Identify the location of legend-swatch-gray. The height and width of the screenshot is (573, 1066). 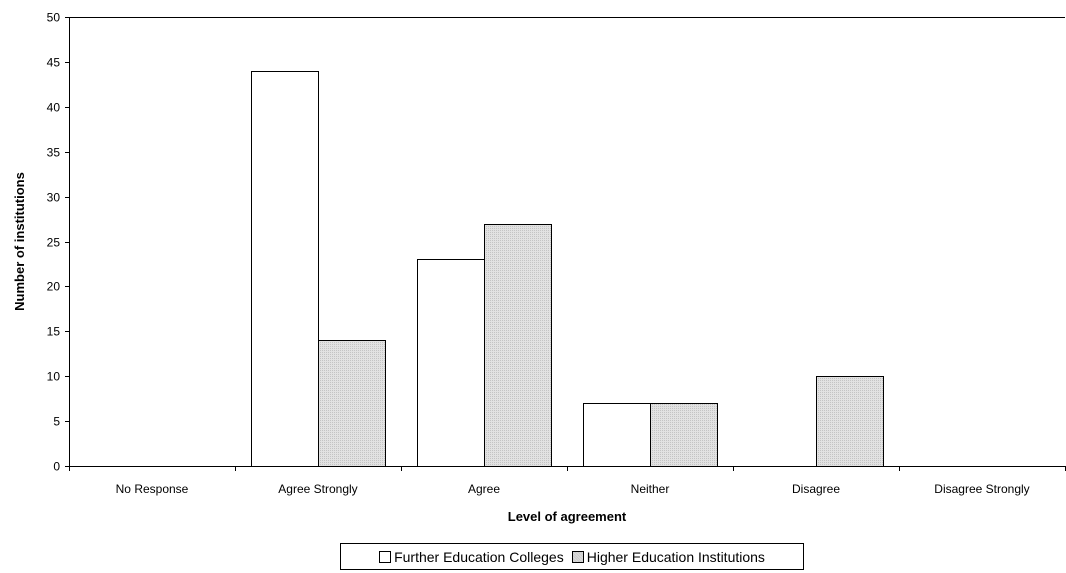
(577, 556).